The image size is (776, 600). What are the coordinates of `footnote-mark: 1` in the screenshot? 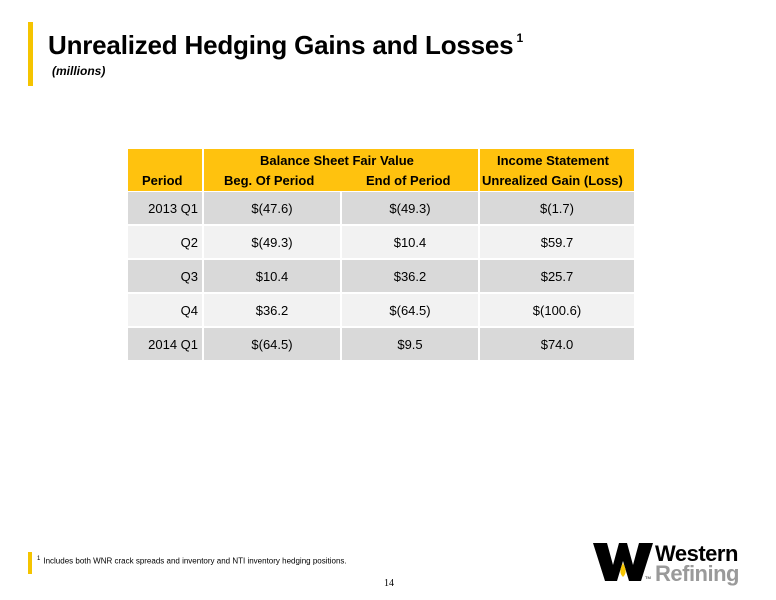 It's located at (39, 559).